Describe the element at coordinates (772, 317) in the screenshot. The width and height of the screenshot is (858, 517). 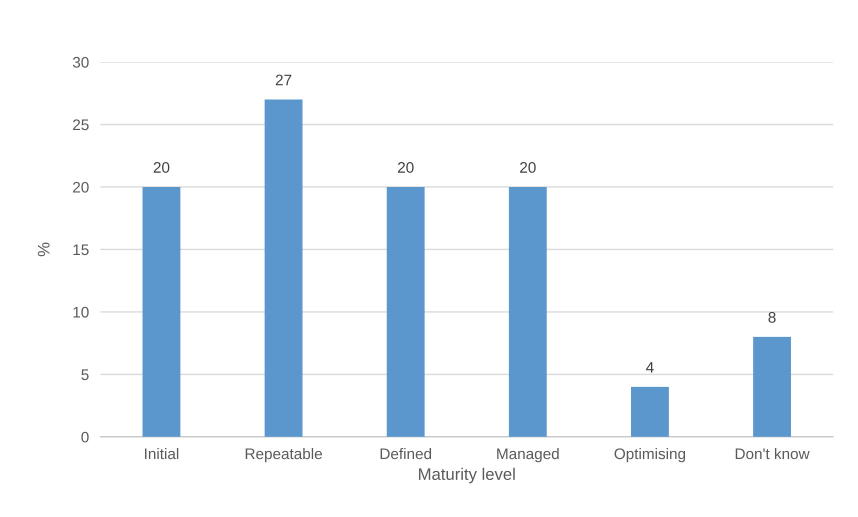
I see `data-label: 8` at that location.